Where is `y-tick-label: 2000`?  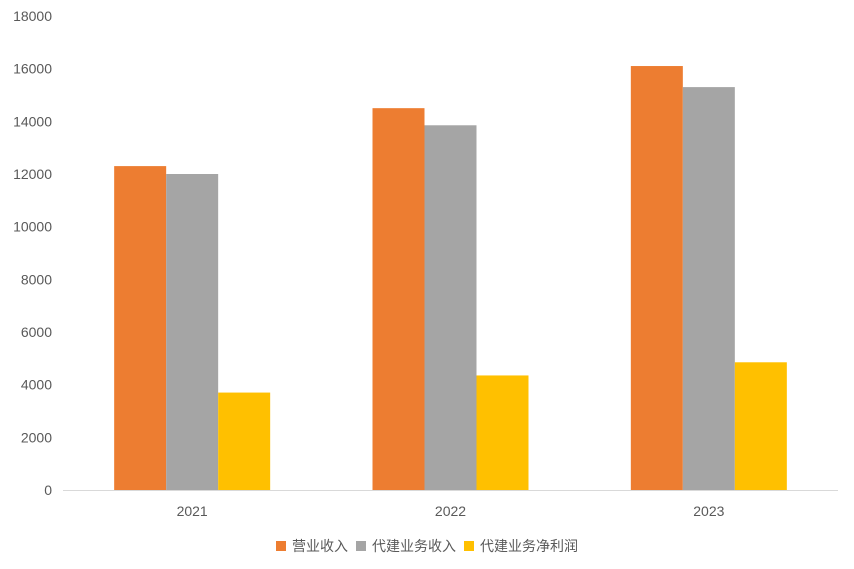 y-tick-label: 2000 is located at coordinates (36, 437).